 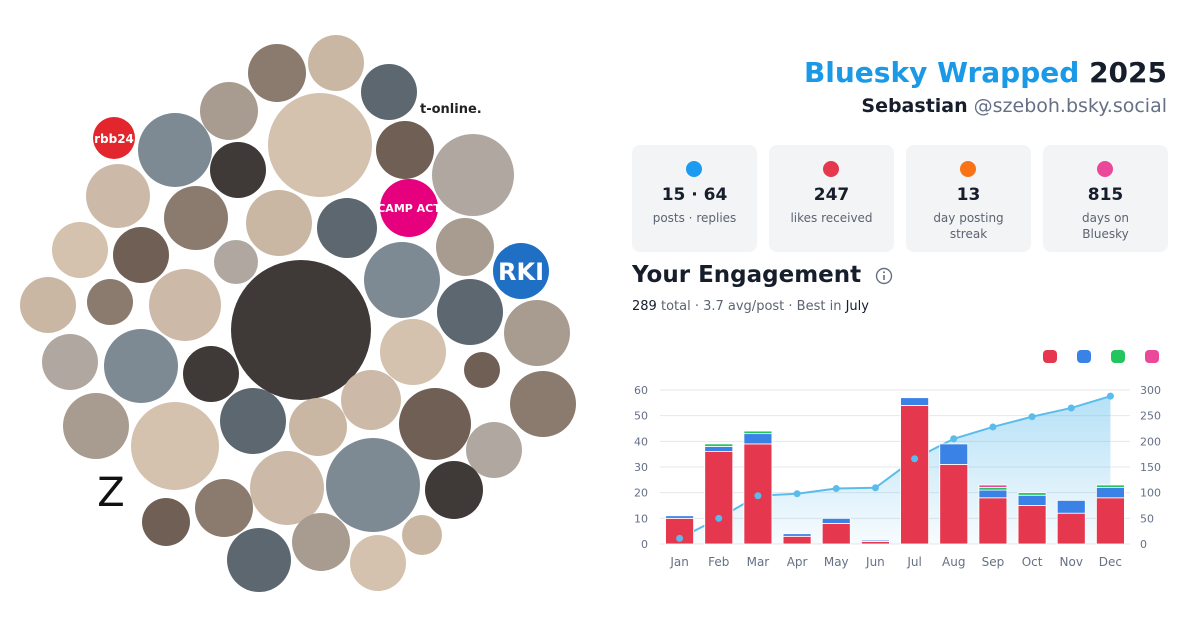 What do you see at coordinates (831, 169) in the screenshot?
I see `stat-icon` at bounding box center [831, 169].